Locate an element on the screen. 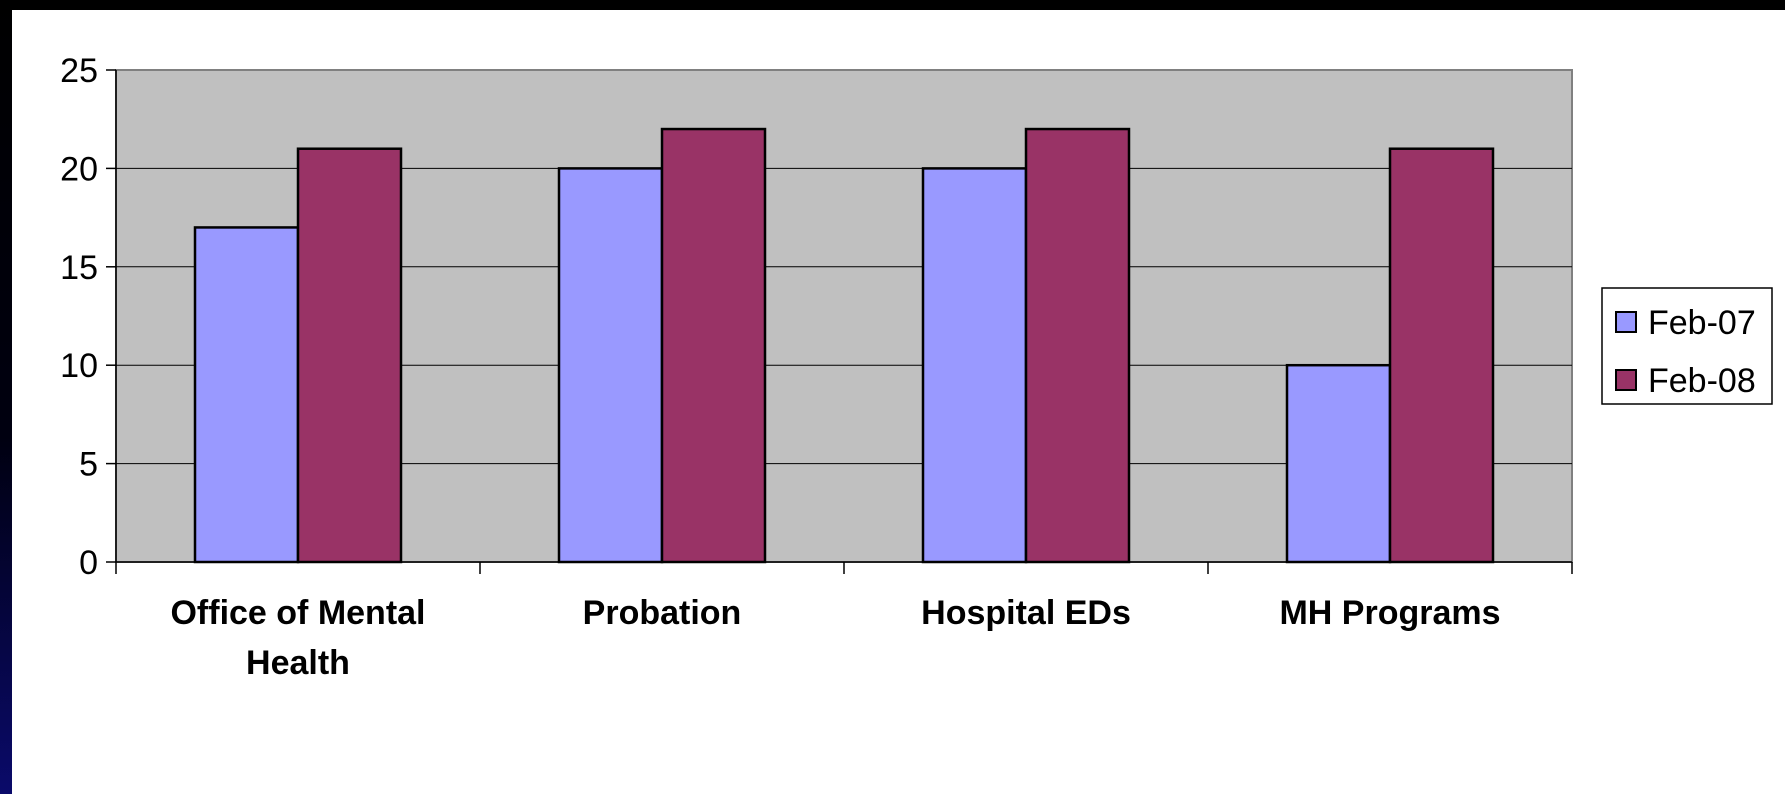  x-category-label: MH Programs is located at coordinates (1389, 613).